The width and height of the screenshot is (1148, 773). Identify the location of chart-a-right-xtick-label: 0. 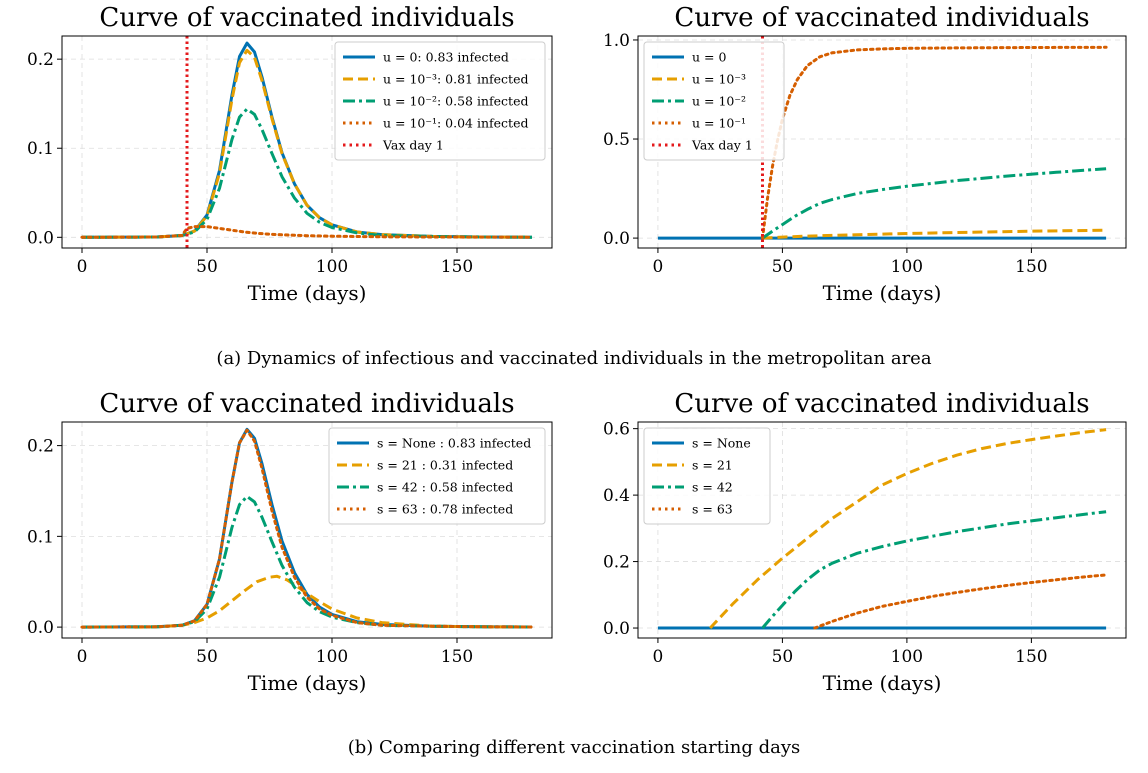
(658, 267).